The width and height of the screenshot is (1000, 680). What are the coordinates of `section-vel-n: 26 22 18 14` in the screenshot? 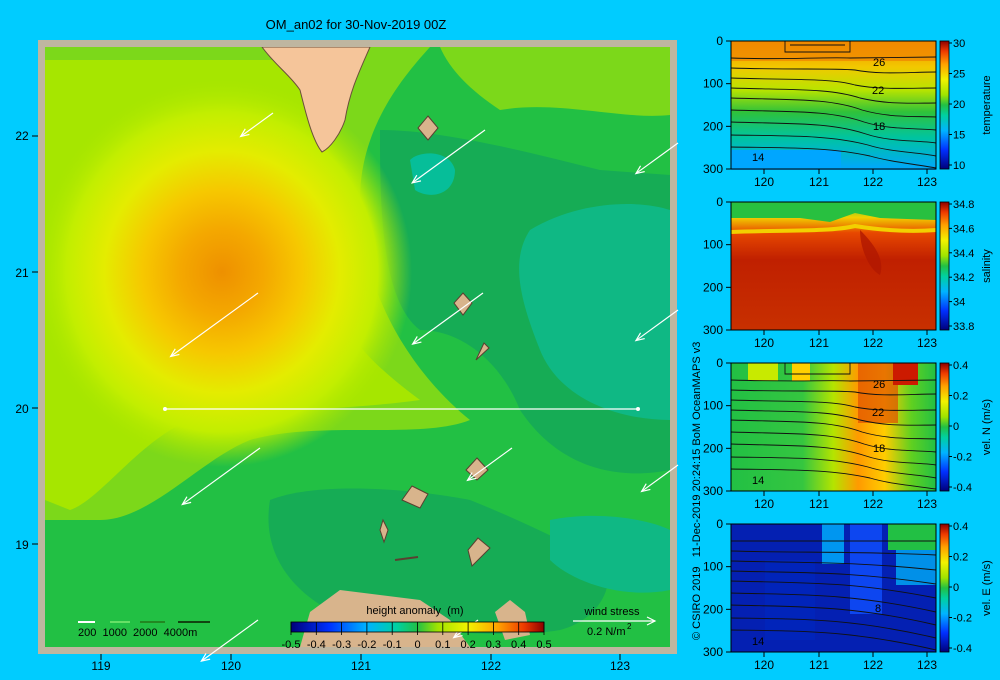 It's located at (833, 427).